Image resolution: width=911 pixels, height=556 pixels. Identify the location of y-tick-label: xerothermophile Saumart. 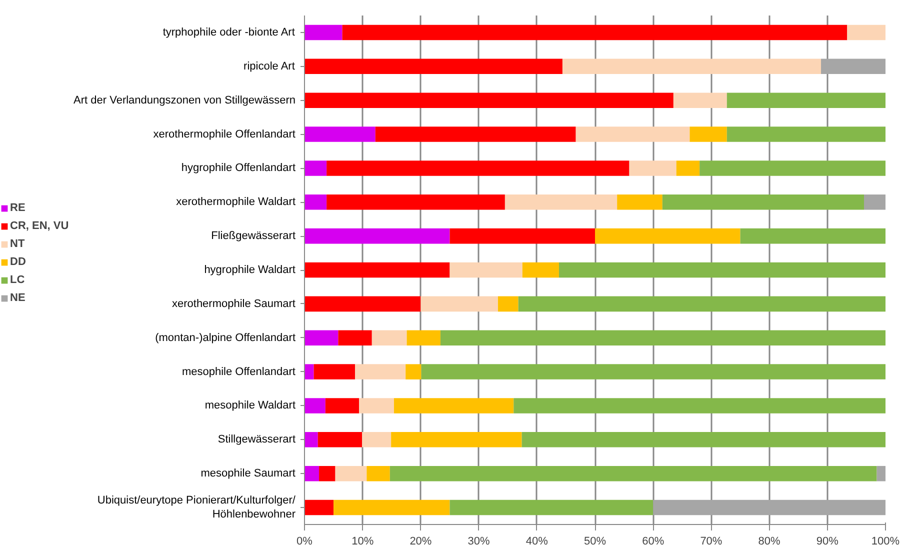
(234, 304).